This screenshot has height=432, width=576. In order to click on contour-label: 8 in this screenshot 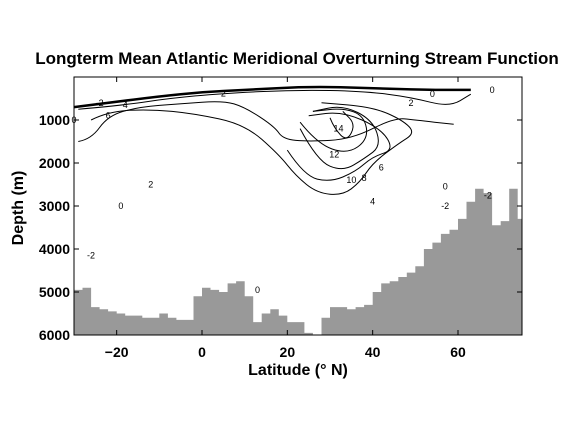, I will do `click(364, 178)`.